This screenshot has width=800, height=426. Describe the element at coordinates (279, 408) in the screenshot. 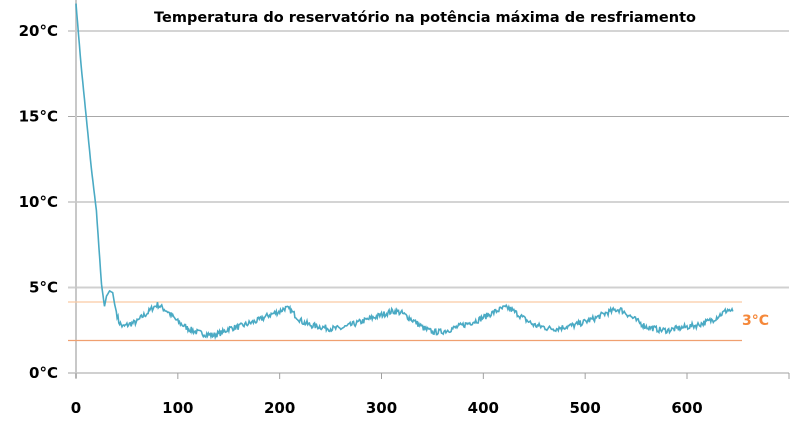

I see `x-tick-label: 200` at that location.